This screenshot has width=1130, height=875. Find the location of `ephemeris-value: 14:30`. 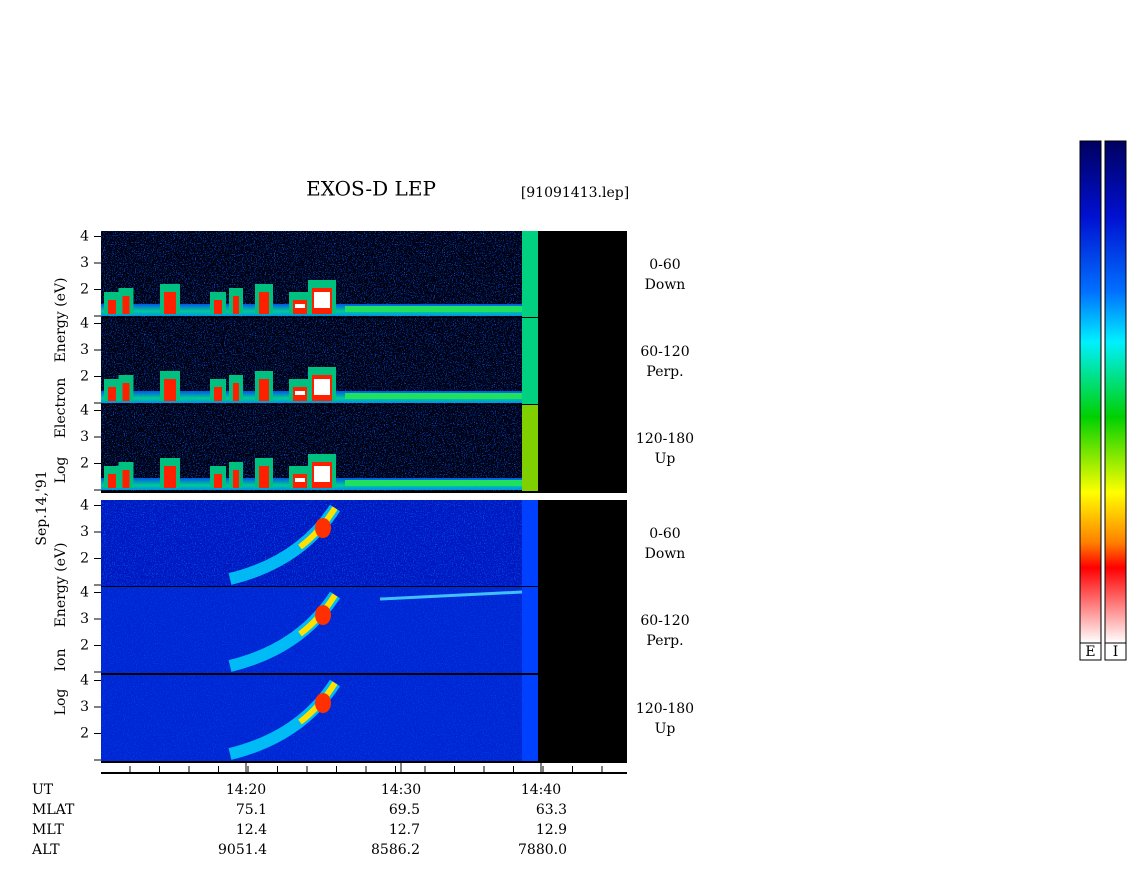

ephemeris-value: 14:30 is located at coordinates (401, 790).